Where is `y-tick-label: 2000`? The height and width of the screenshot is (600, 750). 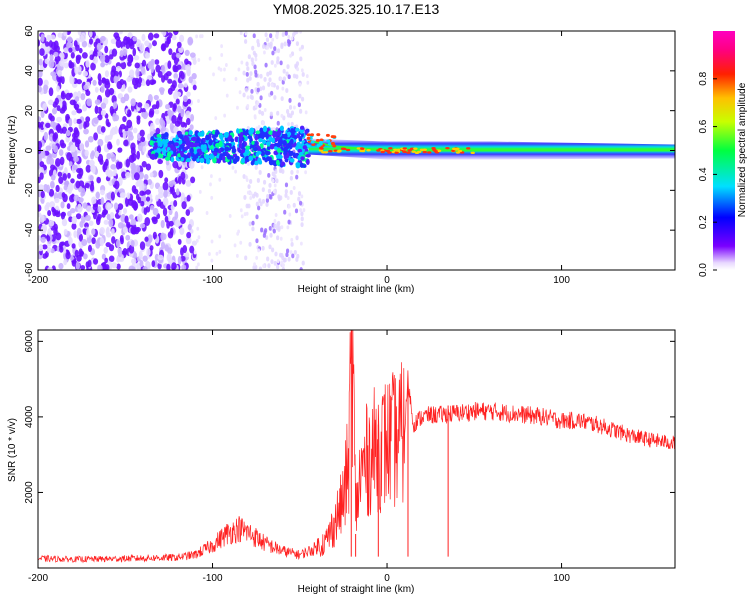 y-tick-label: 2000 is located at coordinates (29, 492).